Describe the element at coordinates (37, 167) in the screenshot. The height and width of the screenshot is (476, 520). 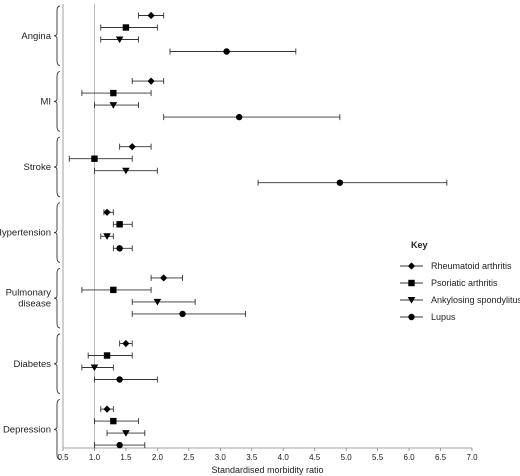
I see `group-label: Stroke` at that location.